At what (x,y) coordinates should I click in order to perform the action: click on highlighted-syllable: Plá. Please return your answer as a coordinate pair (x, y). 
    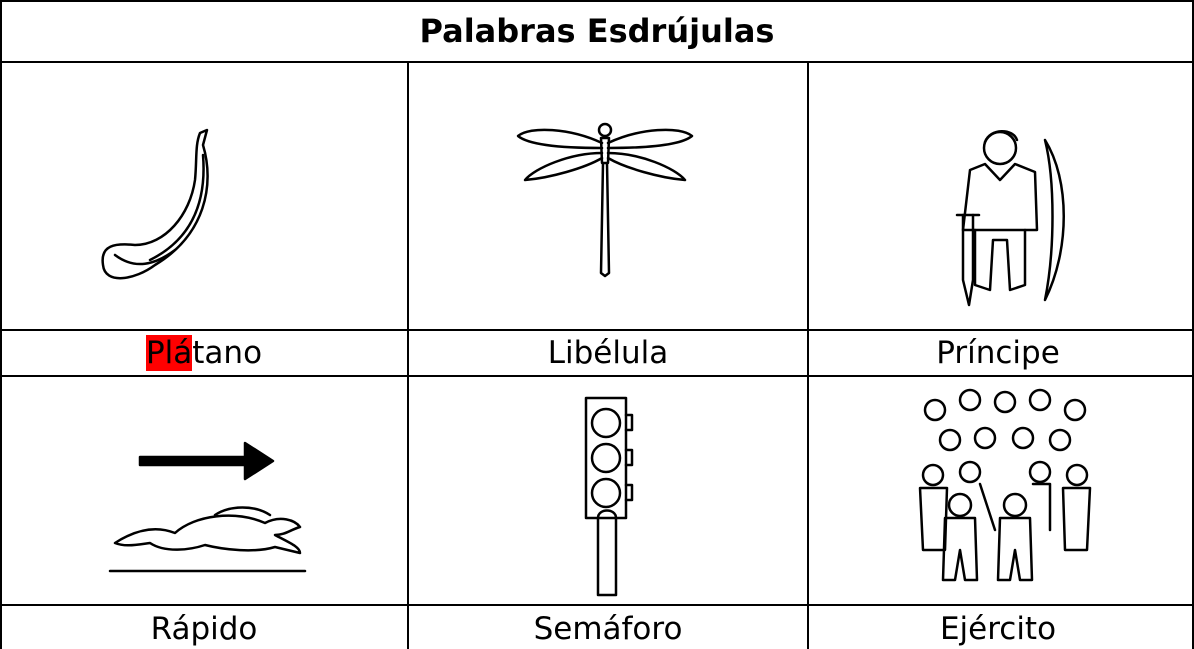
    Looking at the image, I should click on (169, 353).